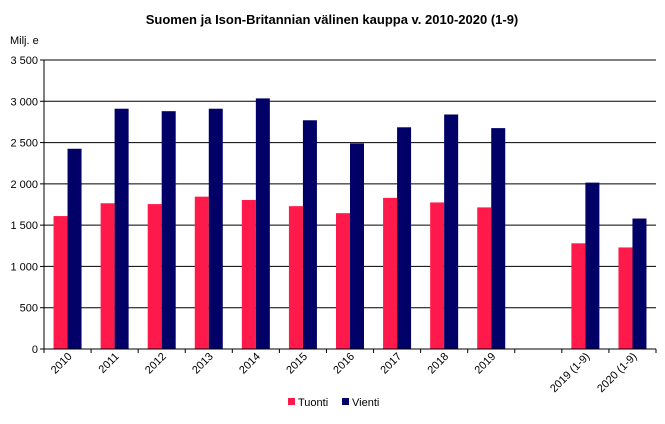  Describe the element at coordinates (24, 61) in the screenshot. I see `y-tick-label: 3 500` at that location.